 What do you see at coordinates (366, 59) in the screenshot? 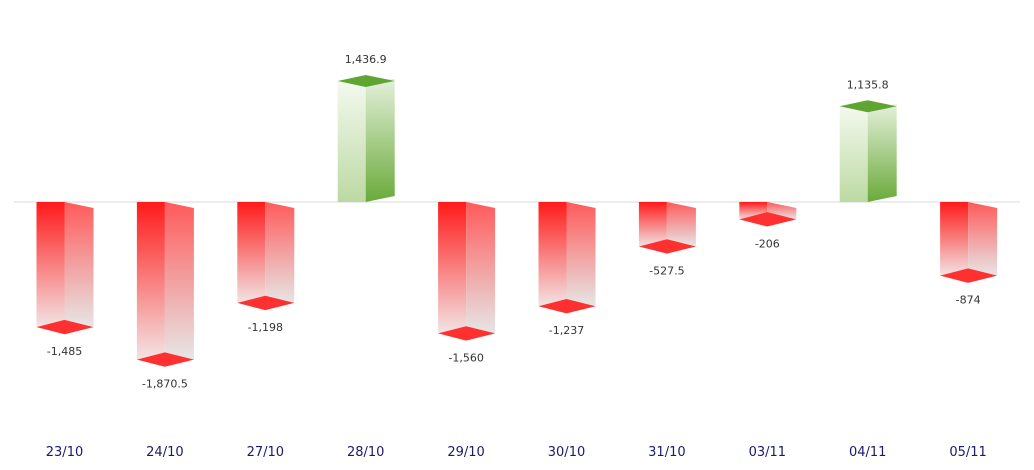
I see `data-label: 1,436.9` at bounding box center [366, 59].